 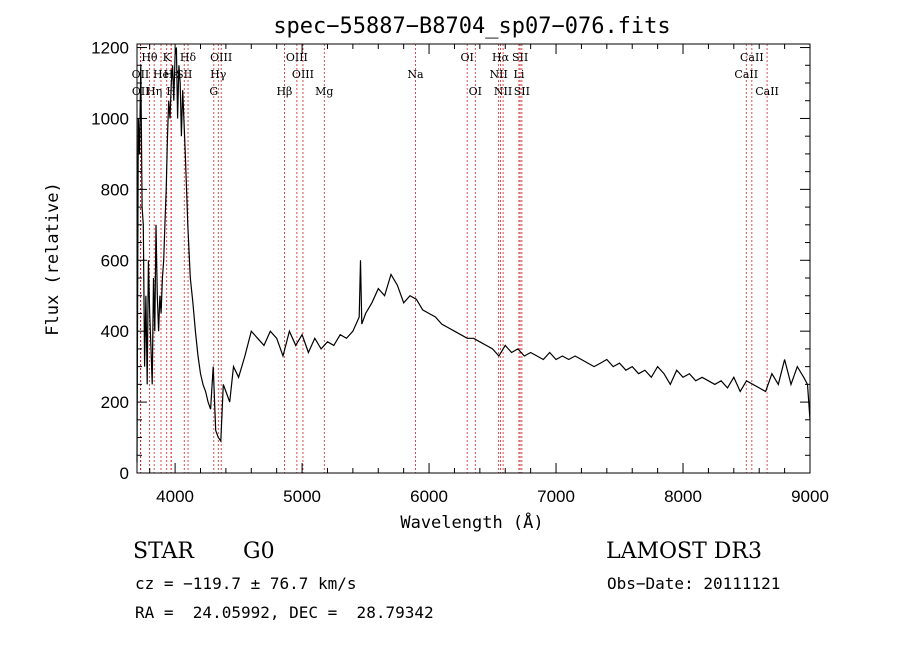 I want to click on y-tick-label: 800, so click(x=115, y=189).